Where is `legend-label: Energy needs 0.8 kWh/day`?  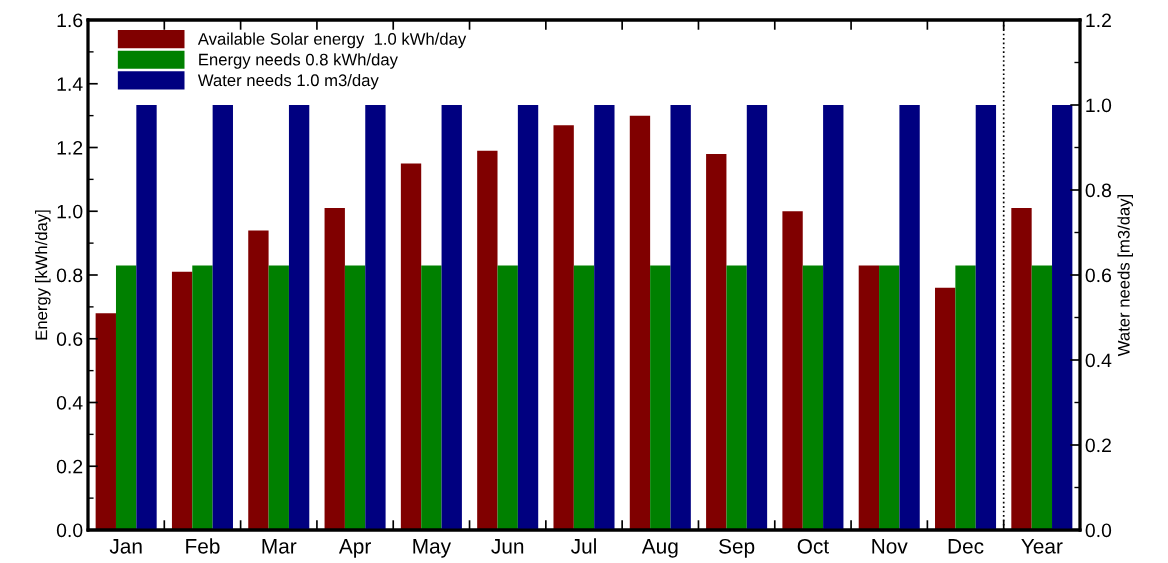
legend-label: Energy needs 0.8 kWh/day is located at coordinates (298, 61).